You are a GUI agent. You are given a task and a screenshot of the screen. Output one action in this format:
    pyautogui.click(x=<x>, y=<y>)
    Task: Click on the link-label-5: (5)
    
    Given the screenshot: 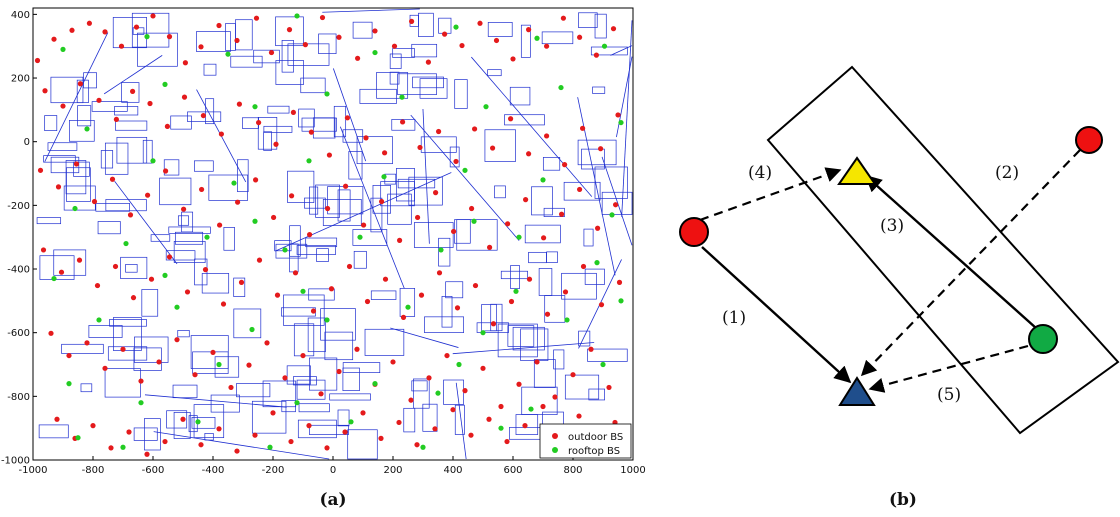 What is the action you would take?
    pyautogui.click(x=949, y=395)
    